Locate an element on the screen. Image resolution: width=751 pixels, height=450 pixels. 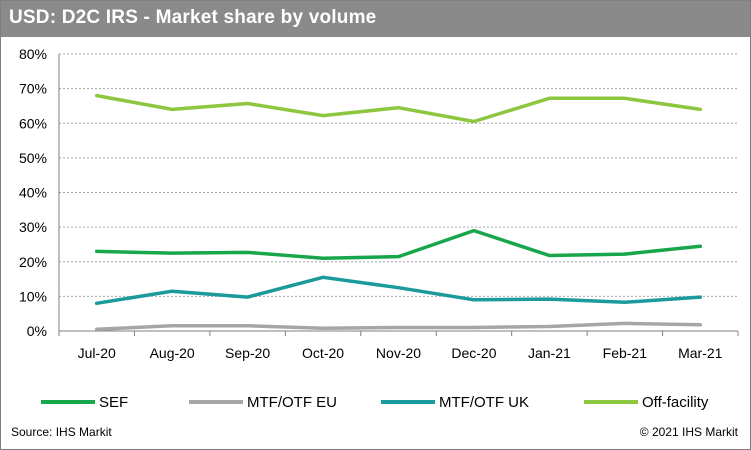
y-tick-label: 10% is located at coordinates (33, 296).